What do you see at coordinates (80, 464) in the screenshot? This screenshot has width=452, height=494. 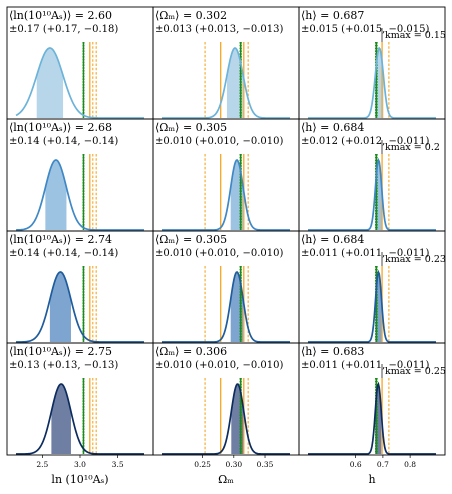 I see `x-tick-label: 3.0` at bounding box center [80, 464].